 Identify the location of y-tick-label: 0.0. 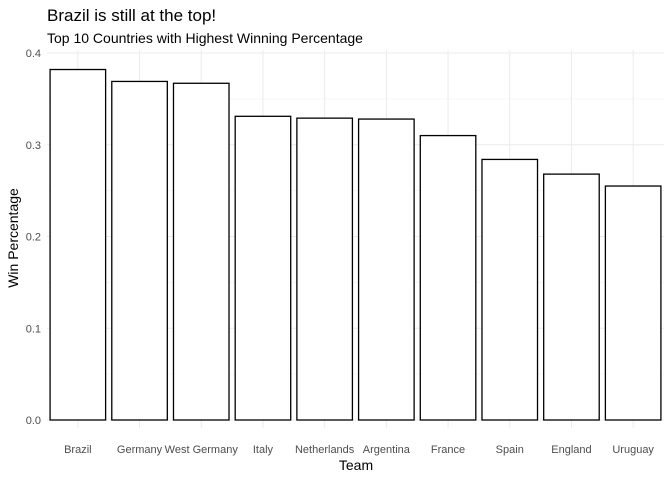
(33, 421).